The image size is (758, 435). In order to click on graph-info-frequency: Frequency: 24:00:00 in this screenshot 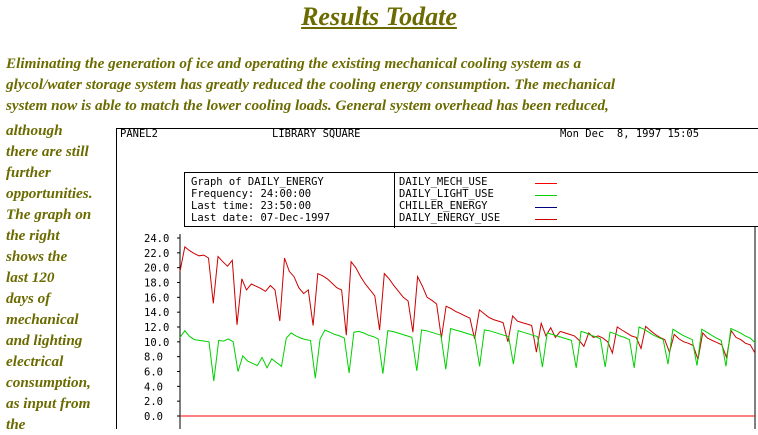, I will do `click(251, 194)`.